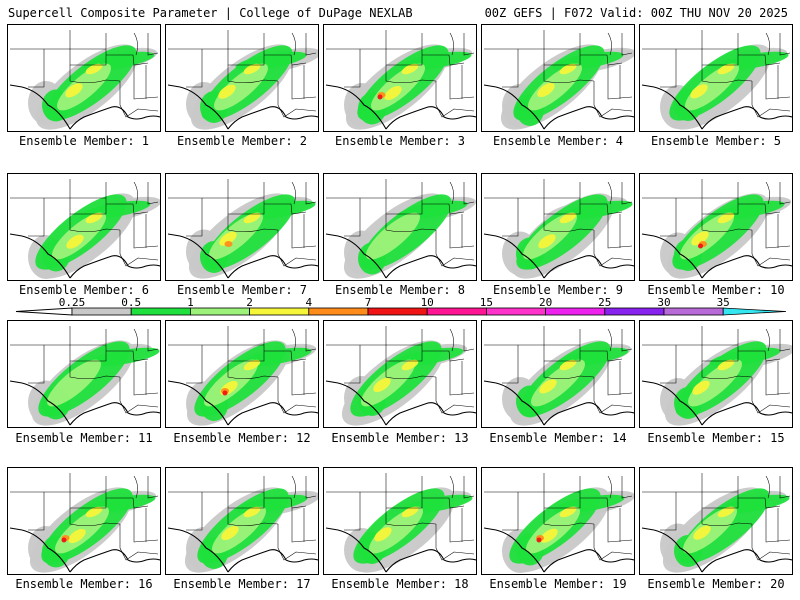  What do you see at coordinates (558, 290) in the screenshot?
I see `ensemble-member-label: Ensemble Member: 9` at bounding box center [558, 290].